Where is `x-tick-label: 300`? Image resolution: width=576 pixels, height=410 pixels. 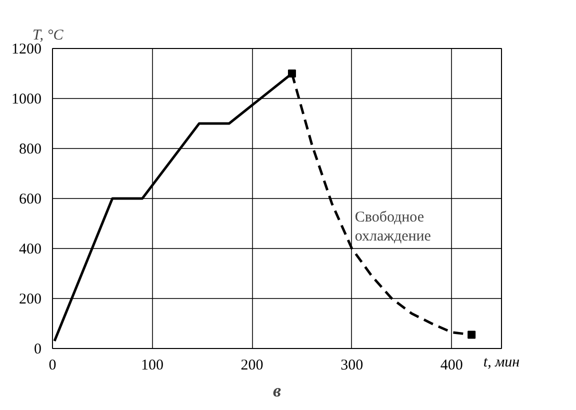
x-tick-label: 300 is located at coordinates (352, 366).